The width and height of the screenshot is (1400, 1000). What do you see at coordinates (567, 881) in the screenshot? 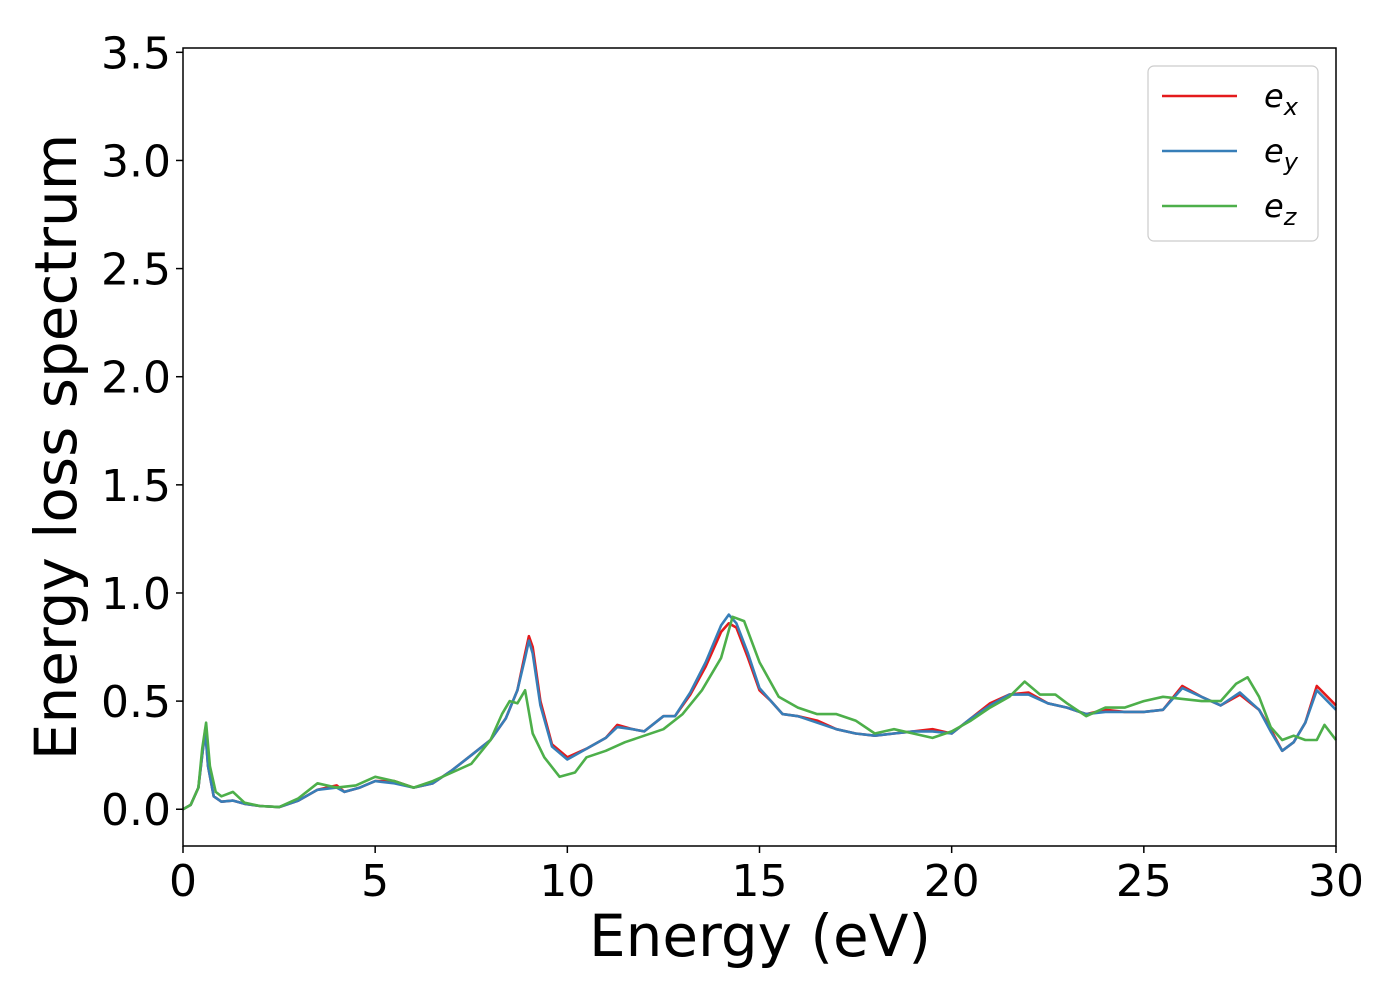
I see `x-tick-label: 10` at bounding box center [567, 881].